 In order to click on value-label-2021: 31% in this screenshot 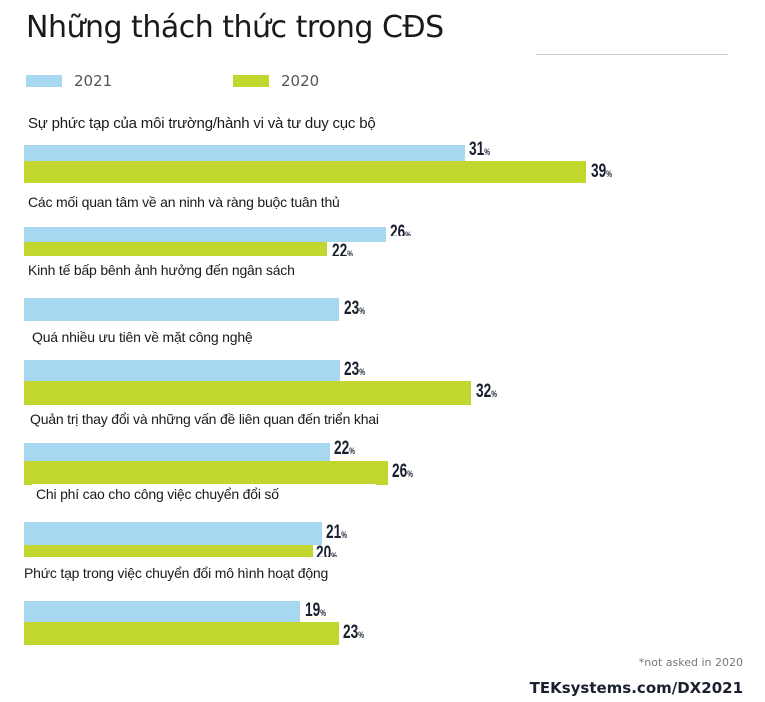, I will do `click(479, 149)`.